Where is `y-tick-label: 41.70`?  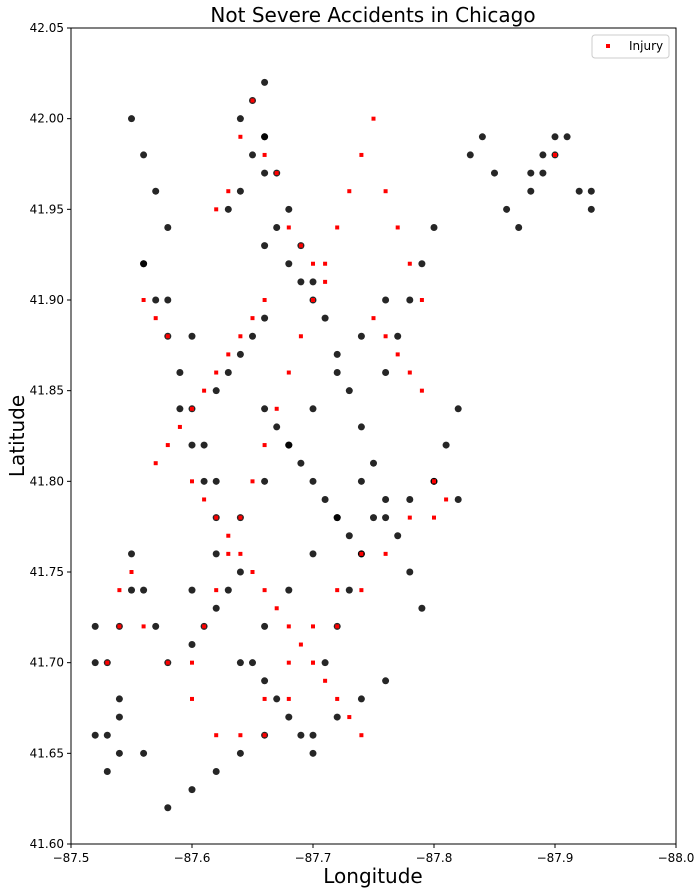
y-tick-label: 41.70 is located at coordinates (47, 663).